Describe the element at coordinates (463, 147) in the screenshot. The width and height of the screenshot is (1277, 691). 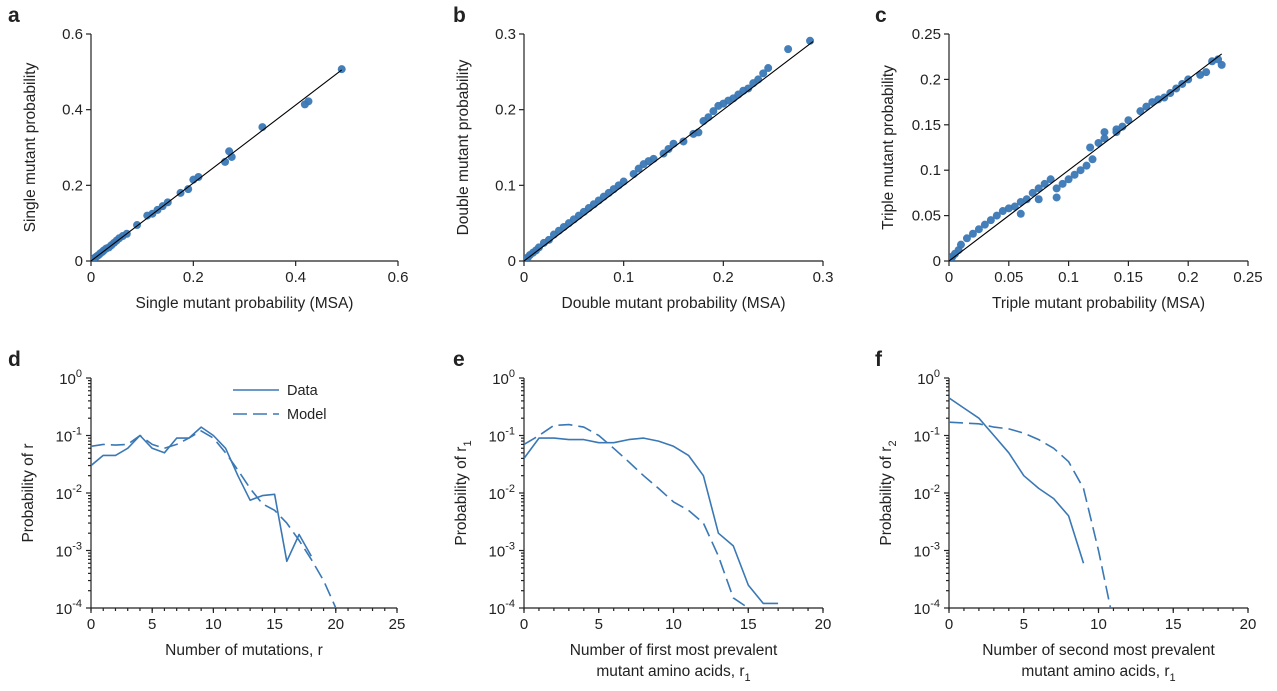
I see `y-axis-label: Double mutant probability` at that location.